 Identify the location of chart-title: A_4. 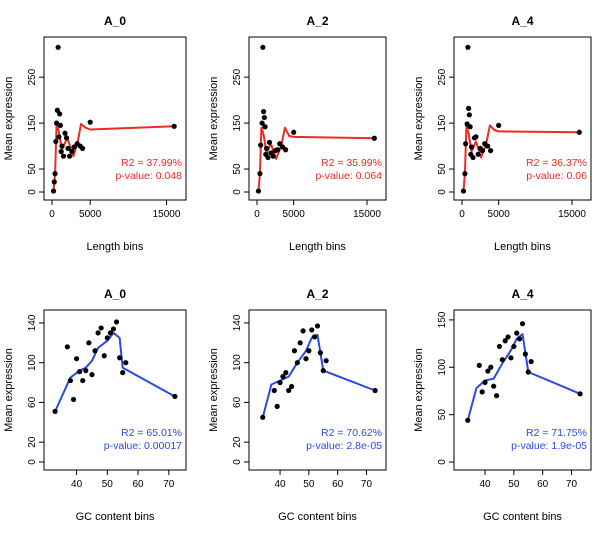
(522, 294).